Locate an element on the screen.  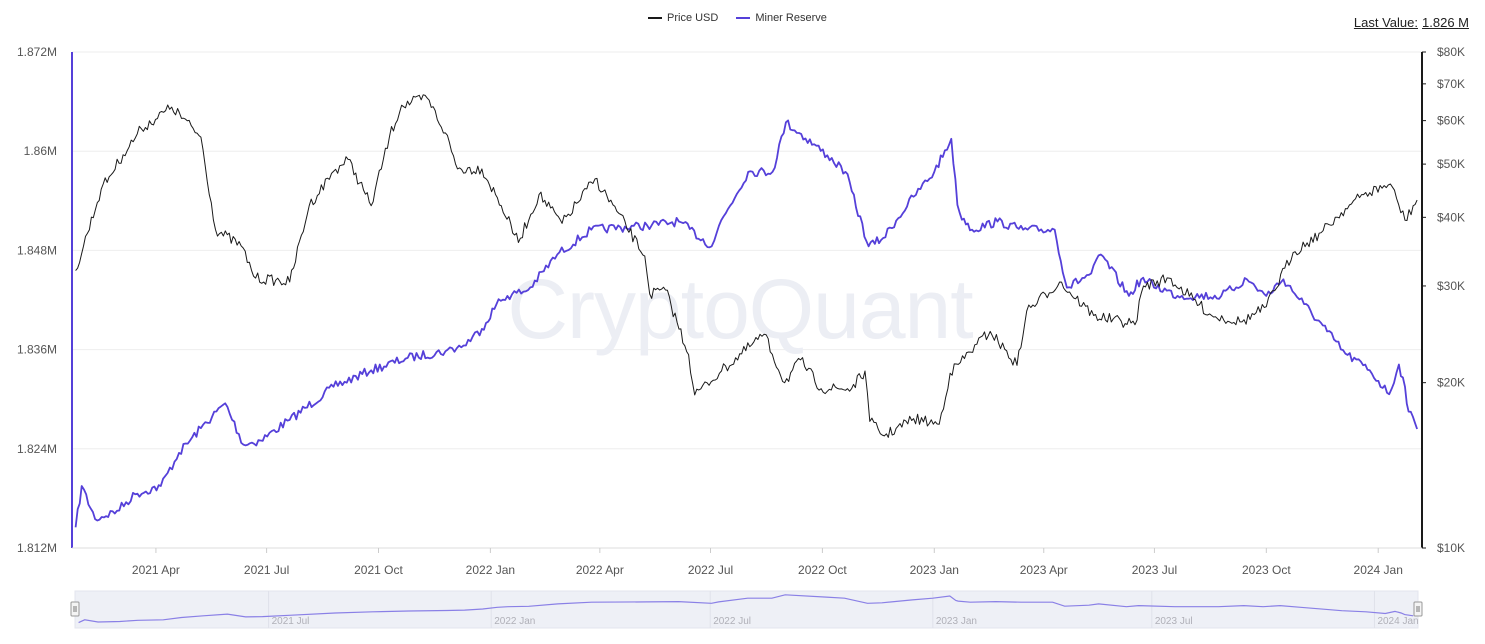
left-tick-label: 1.836M is located at coordinates (37, 350).